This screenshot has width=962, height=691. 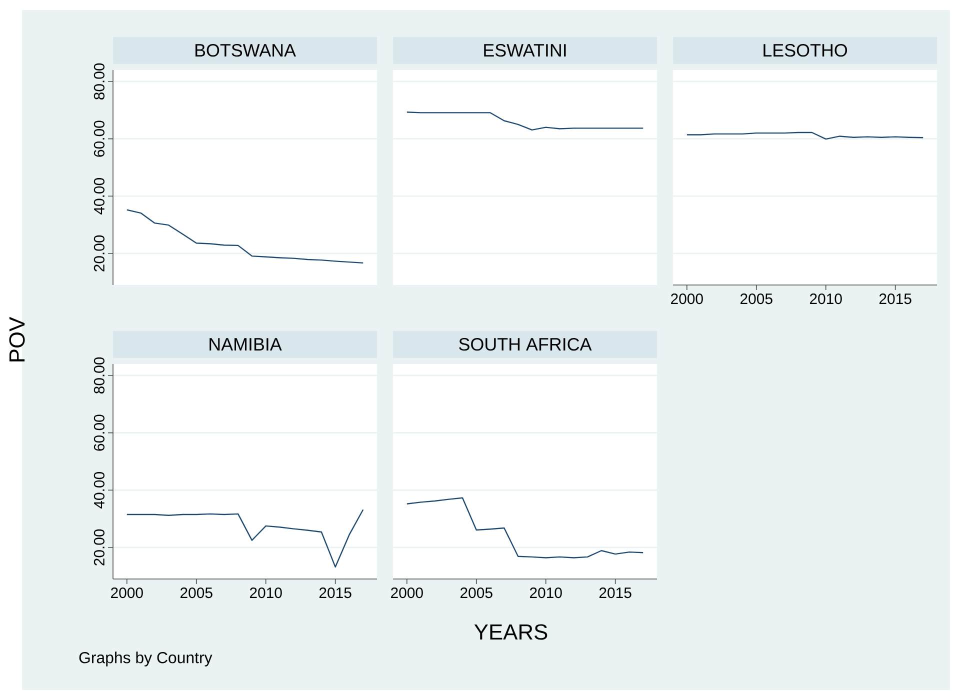 What do you see at coordinates (246, 50) in the screenshot?
I see `chart-title: BOTSWANA` at bounding box center [246, 50].